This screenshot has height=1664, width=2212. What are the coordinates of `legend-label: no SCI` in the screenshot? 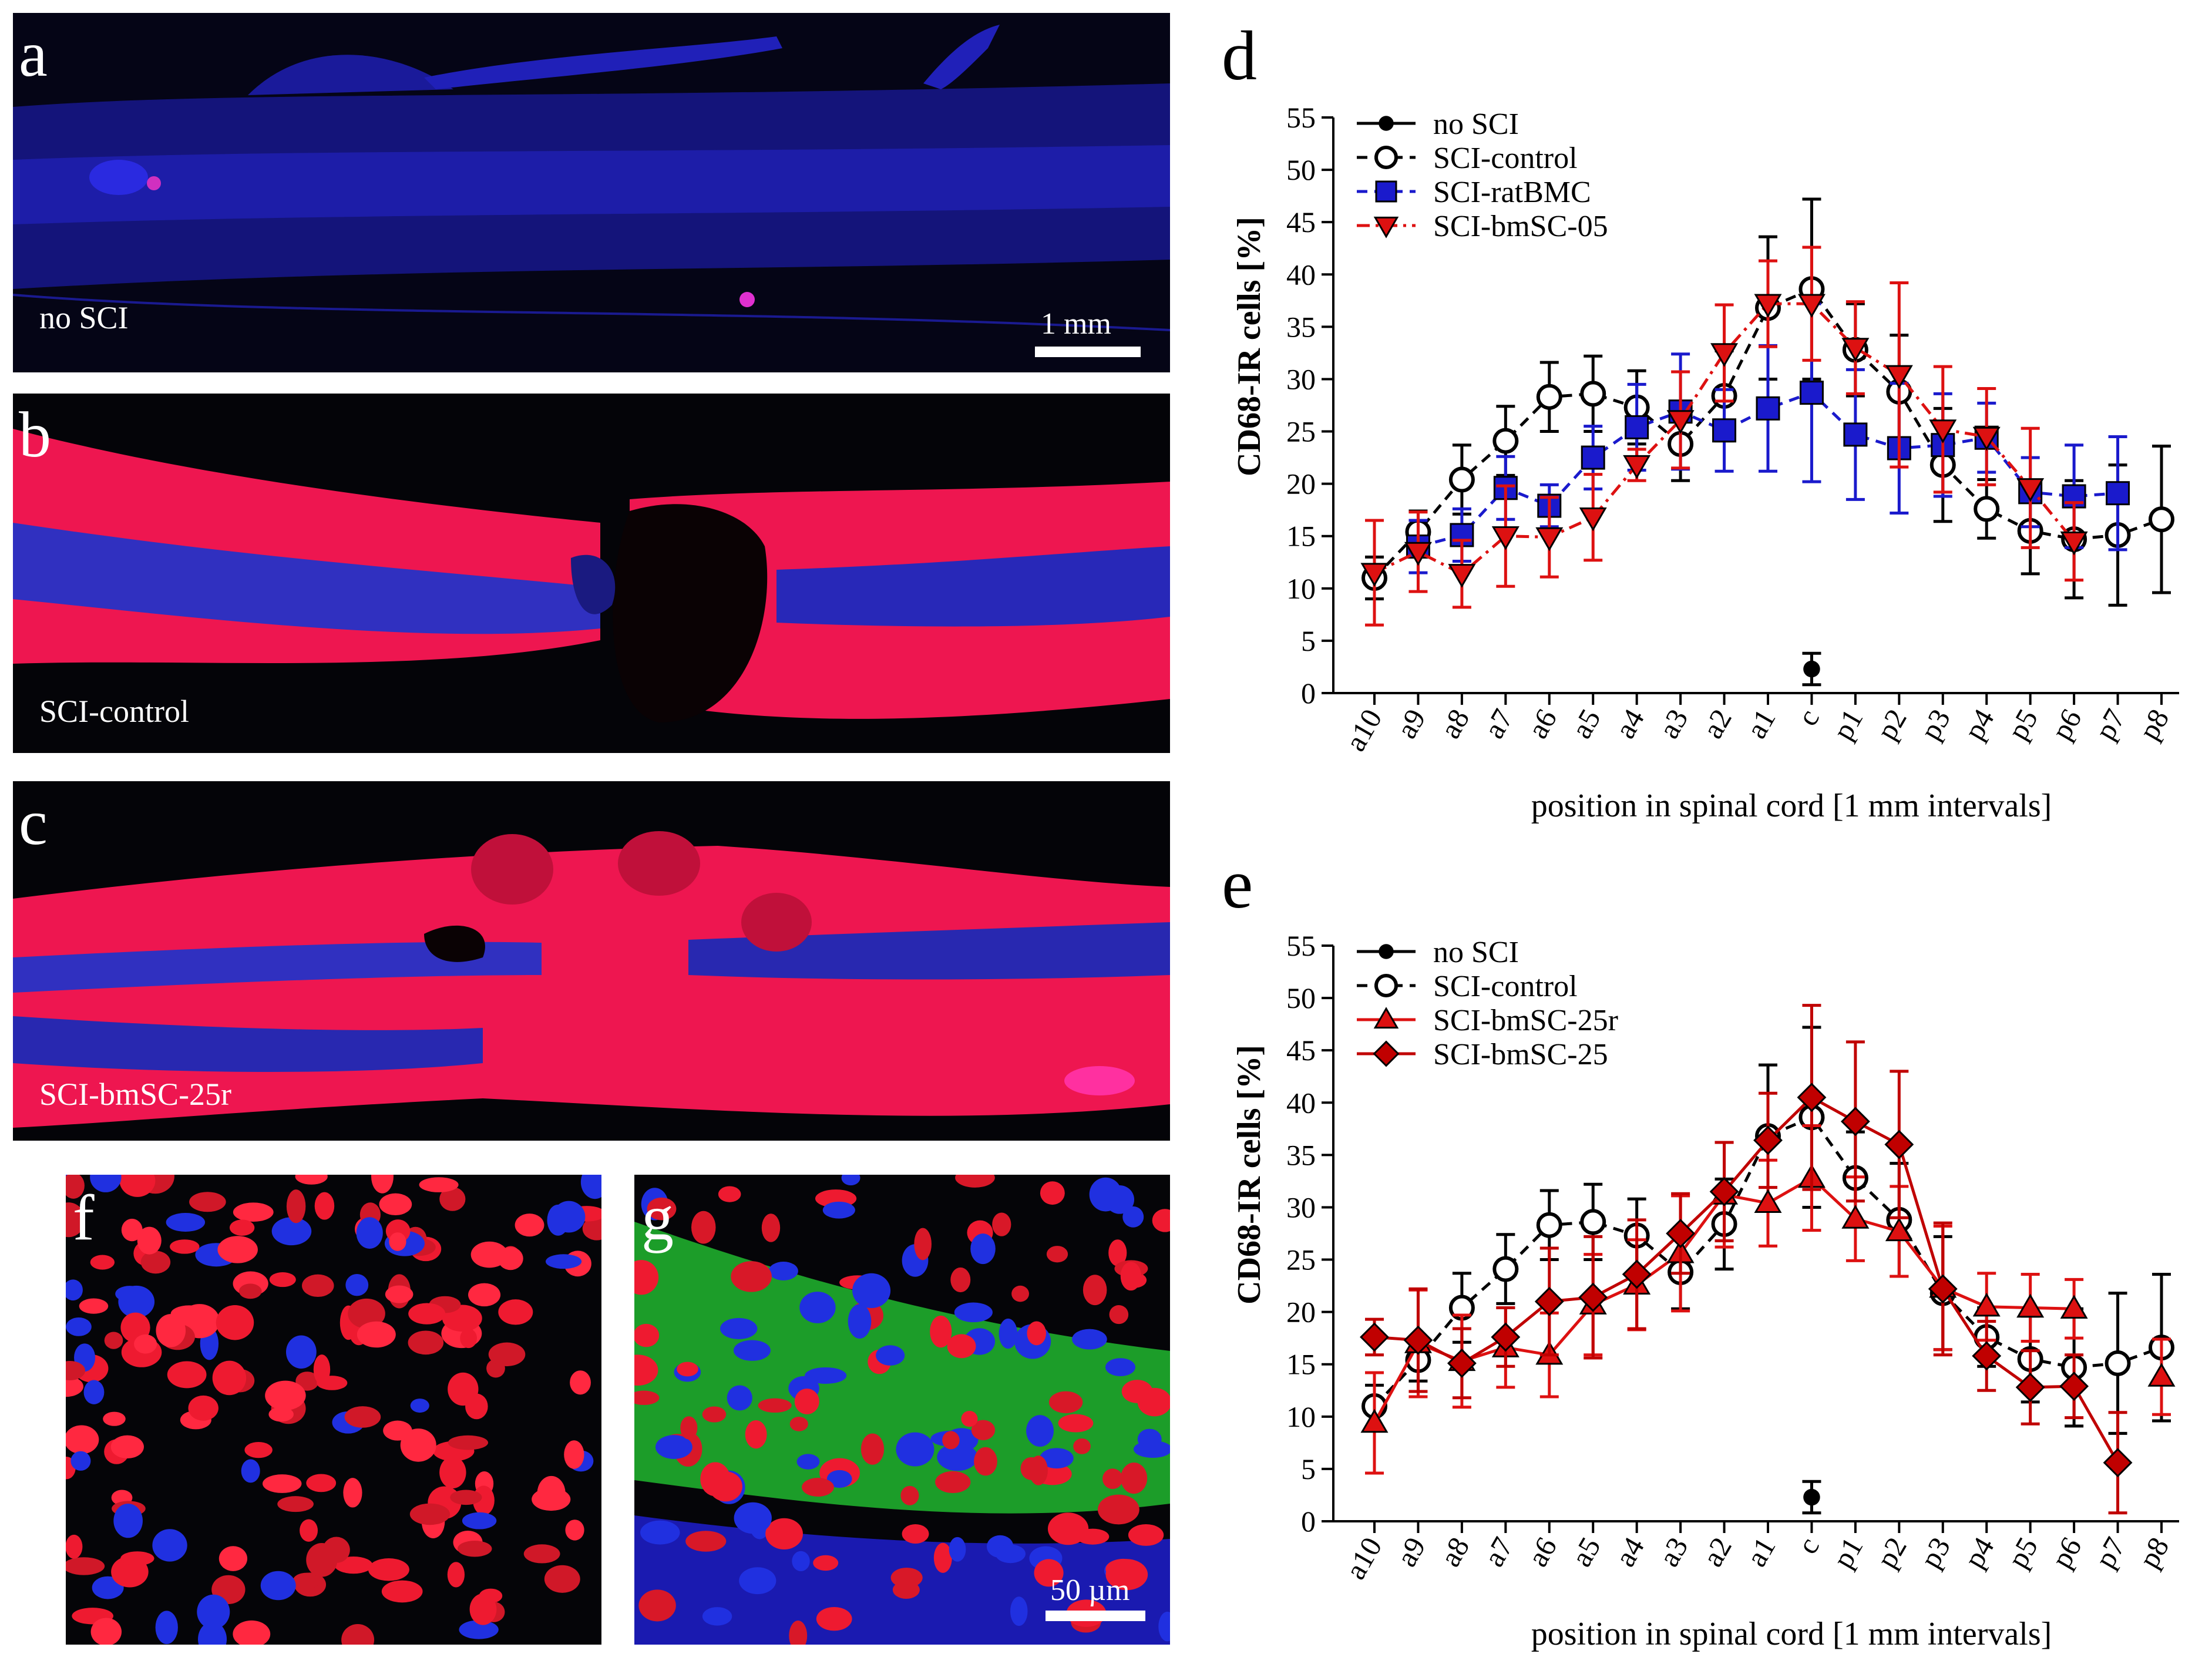 It's located at (1476, 952).